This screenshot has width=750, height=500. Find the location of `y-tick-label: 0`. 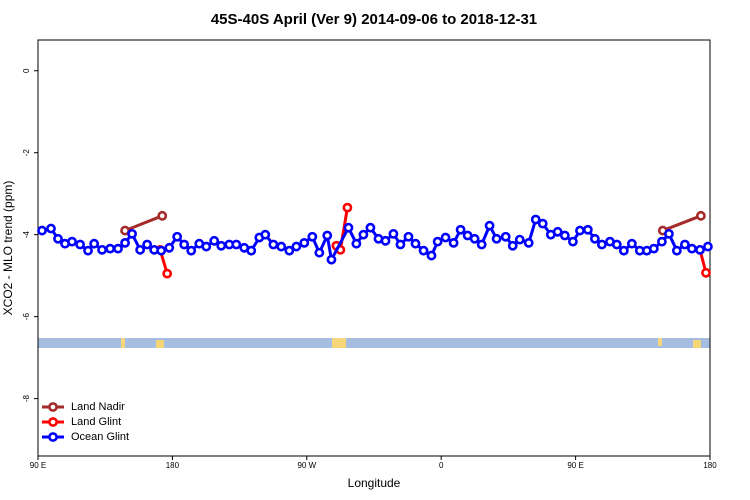

y-tick-label: 0 is located at coordinates (26, 70).